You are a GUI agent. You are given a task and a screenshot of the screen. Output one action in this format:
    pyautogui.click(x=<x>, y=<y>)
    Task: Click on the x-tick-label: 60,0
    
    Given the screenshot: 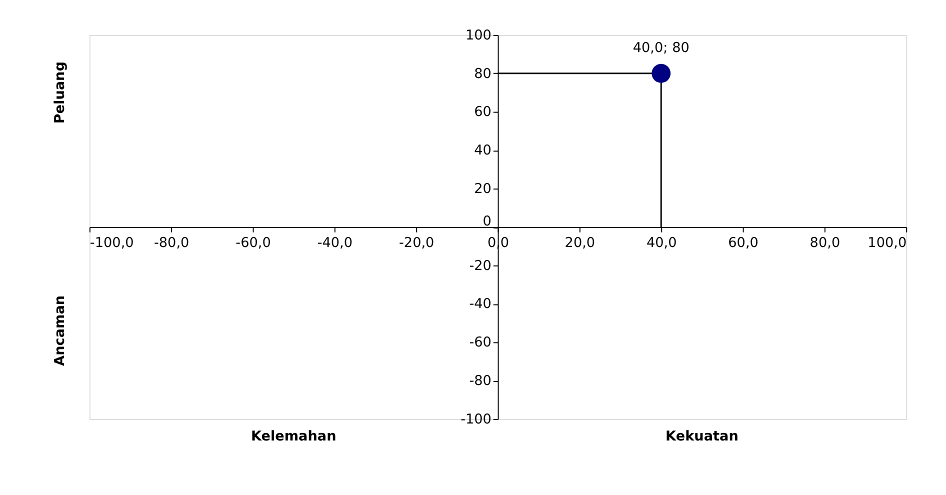 What is the action you would take?
    pyautogui.click(x=743, y=242)
    